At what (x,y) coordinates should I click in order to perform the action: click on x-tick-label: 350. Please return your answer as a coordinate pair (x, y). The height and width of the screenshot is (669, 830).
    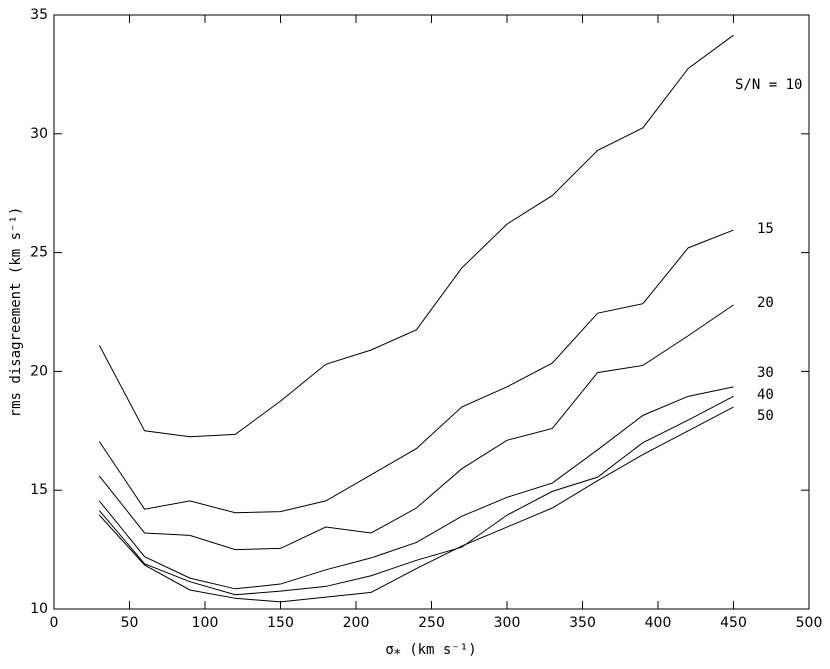
    Looking at the image, I should click on (582, 623).